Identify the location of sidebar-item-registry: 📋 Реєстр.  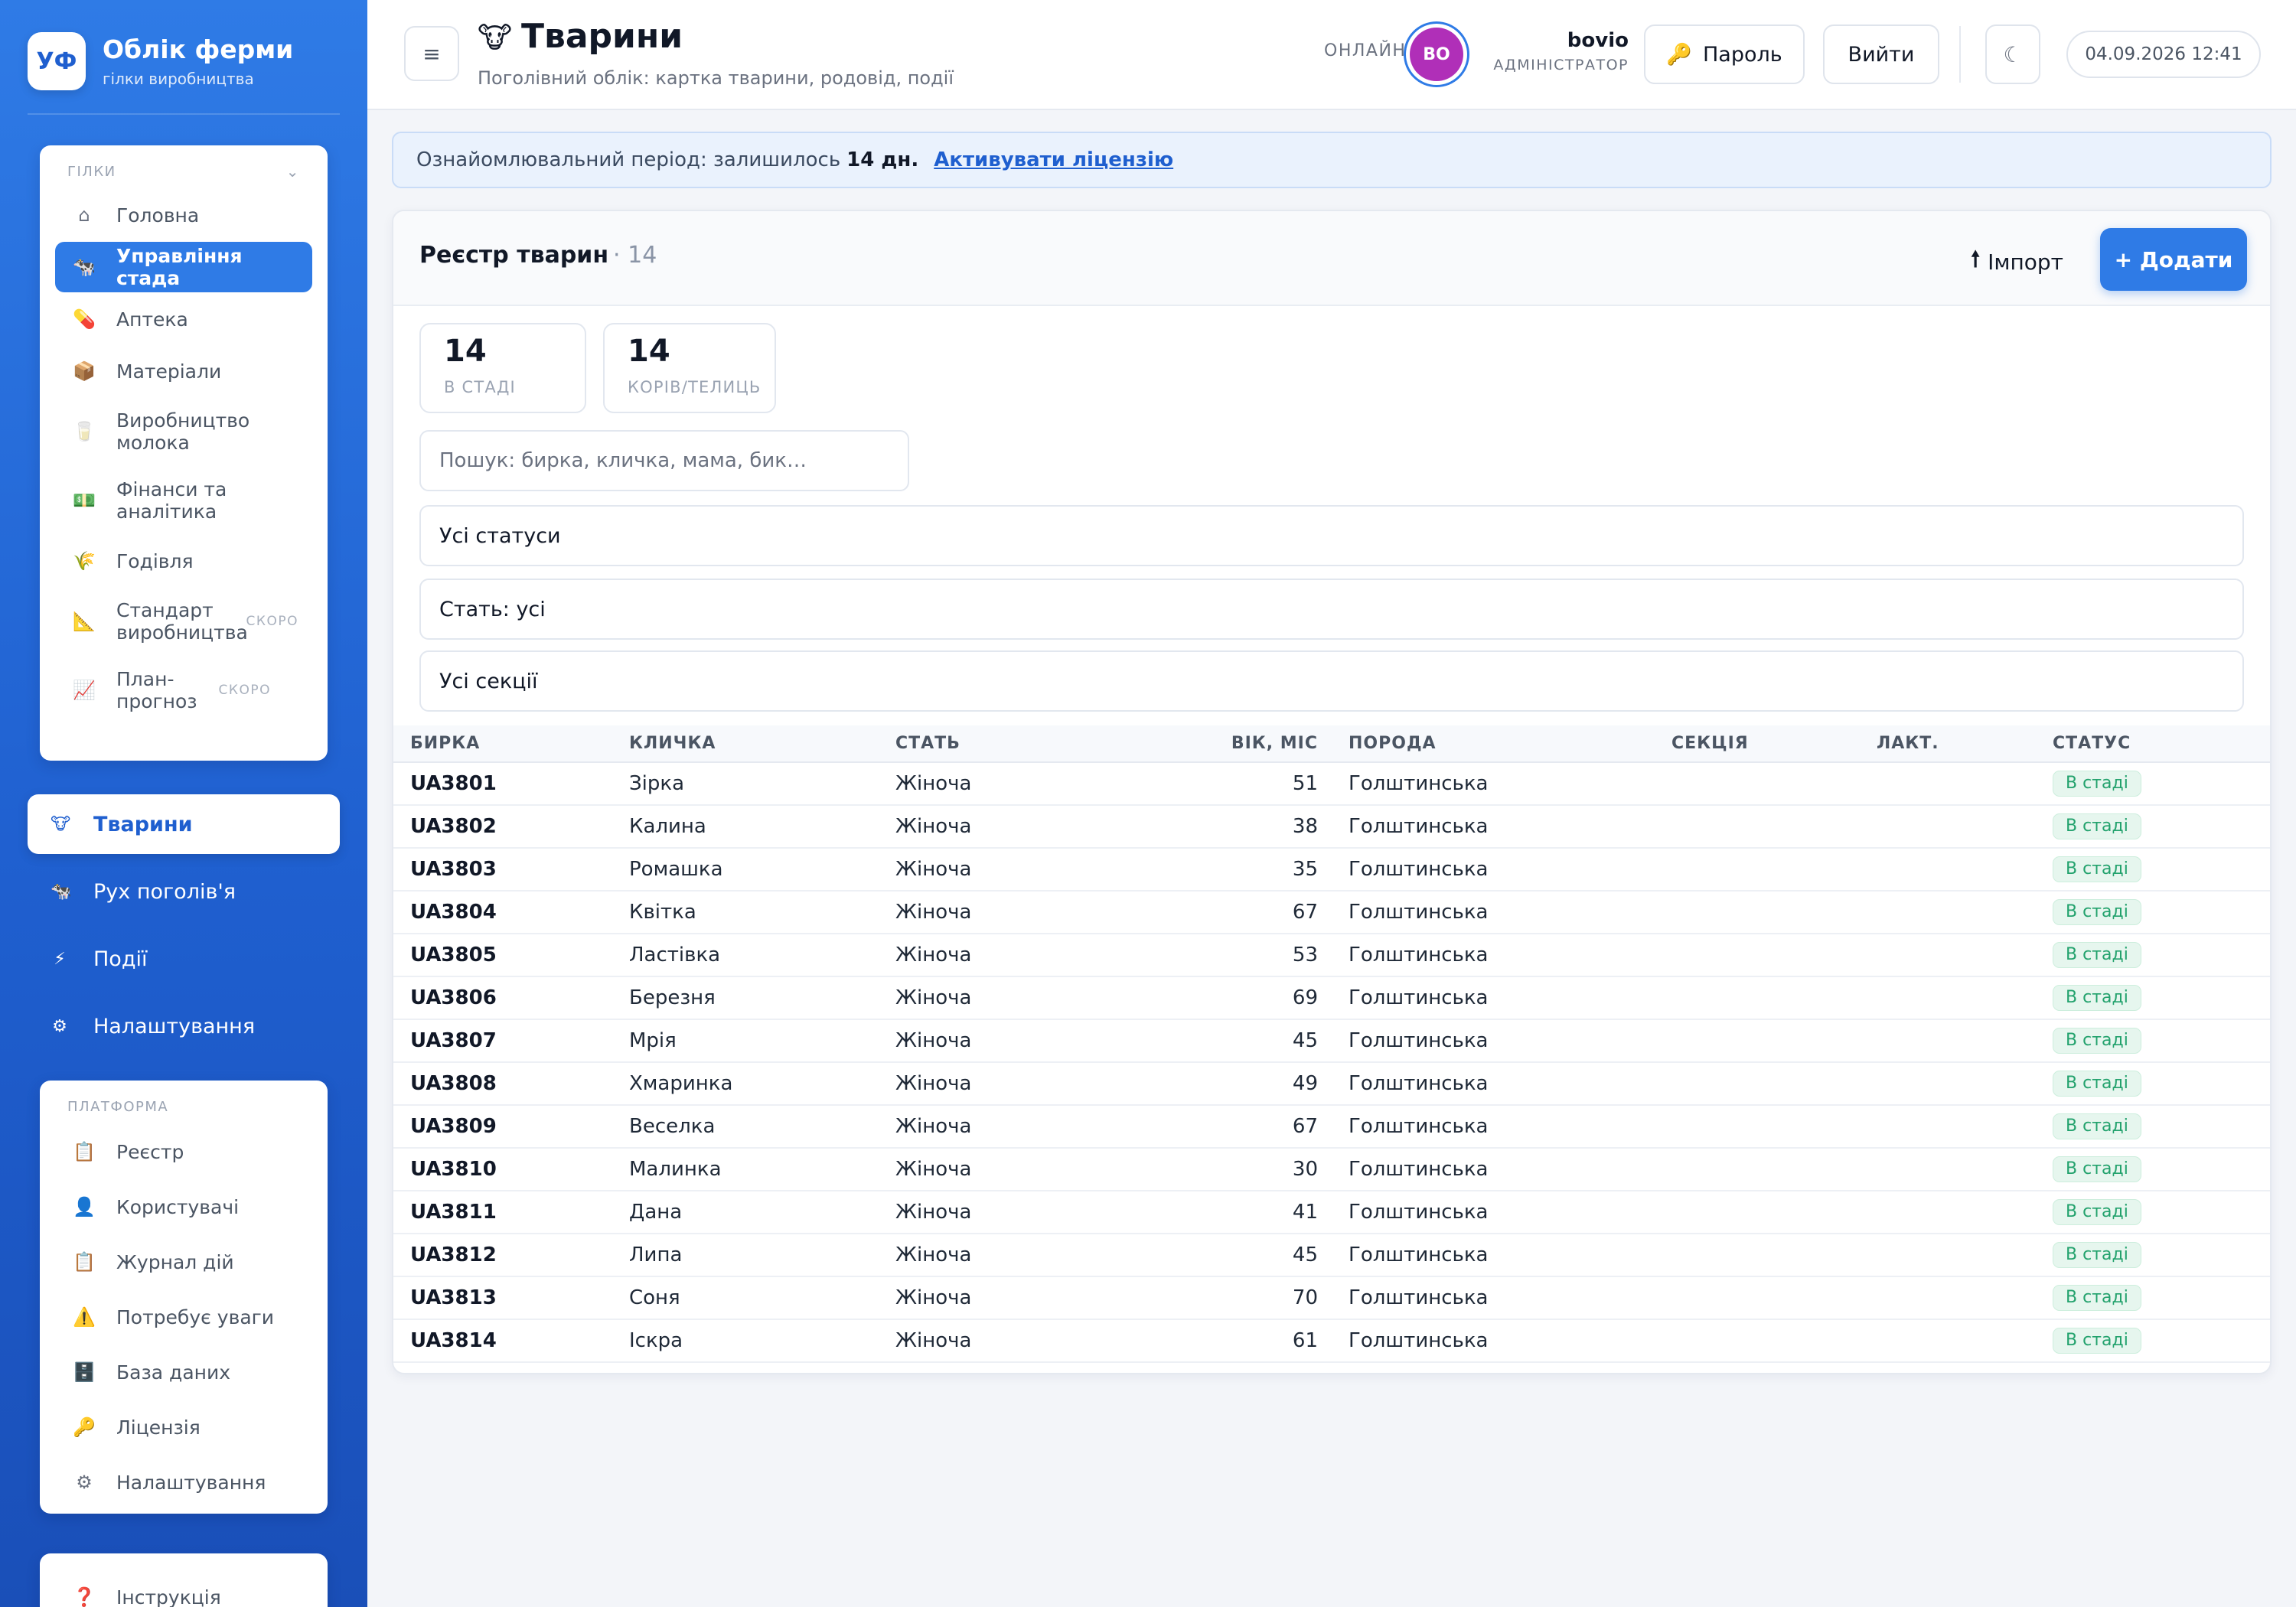
(183, 1151).